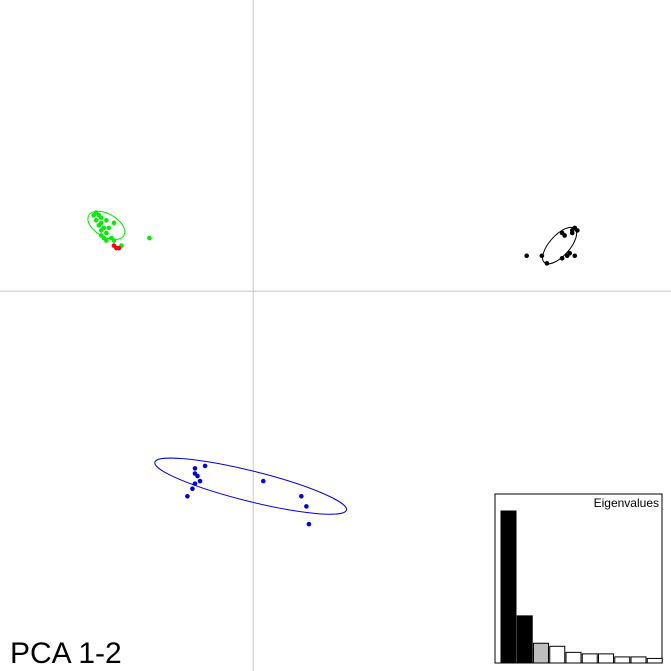  What do you see at coordinates (251, 486) in the screenshot?
I see `series-3-ellipse` at bounding box center [251, 486].